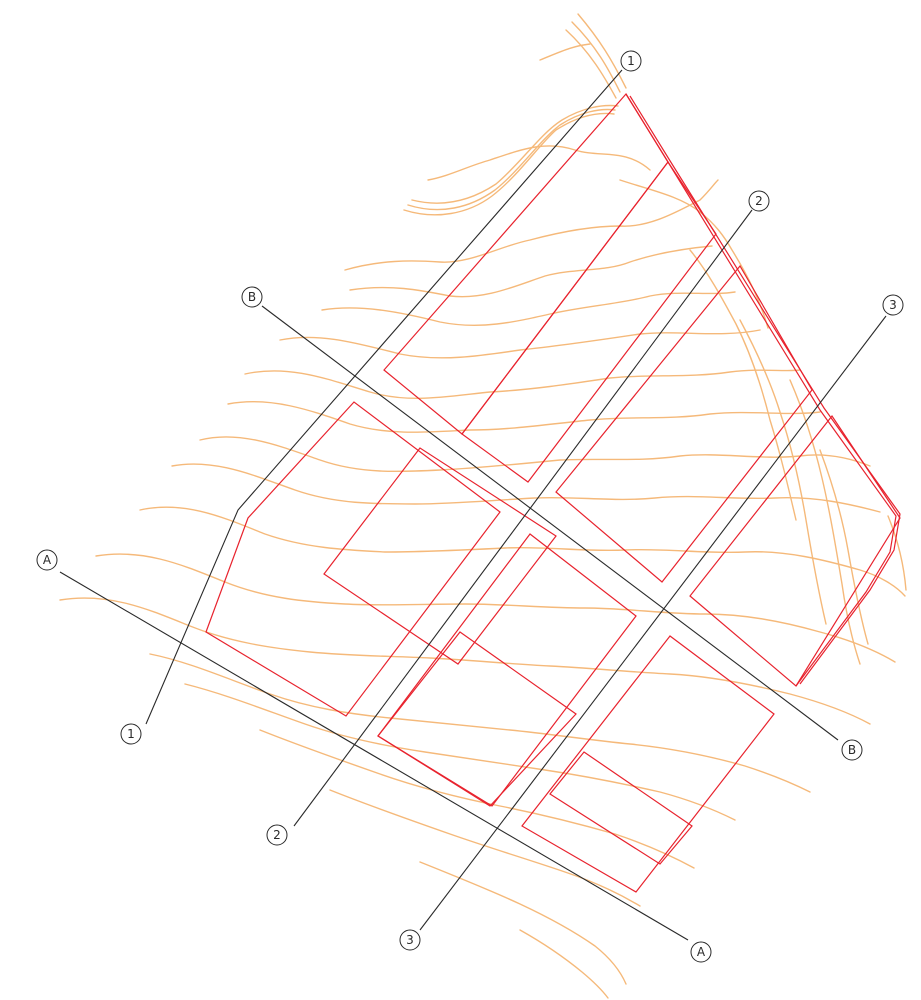 The height and width of the screenshot is (1000, 921). I want to click on grid-bubble-2-top: 2, so click(759, 201).